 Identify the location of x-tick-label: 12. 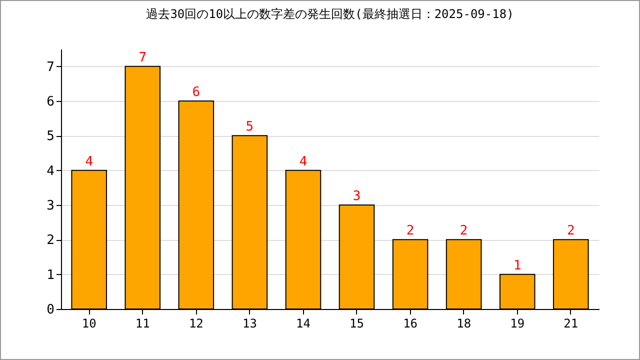
(196, 323).